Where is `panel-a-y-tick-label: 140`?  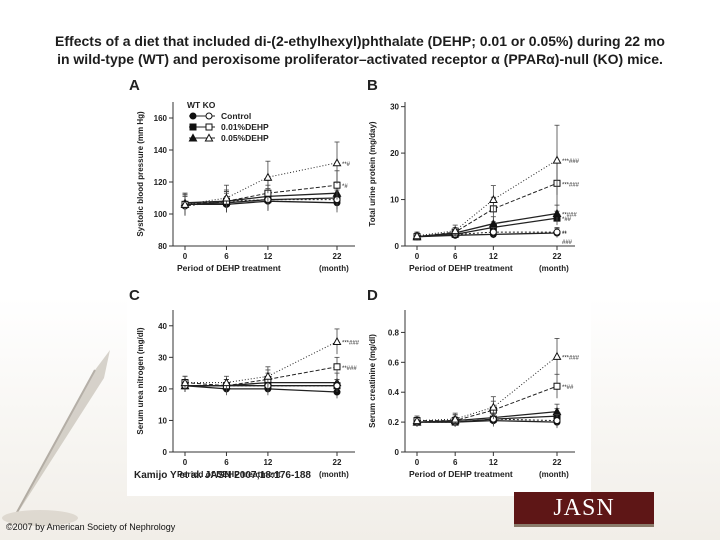
panel-a-y-tick-label: 140 is located at coordinates (161, 150).